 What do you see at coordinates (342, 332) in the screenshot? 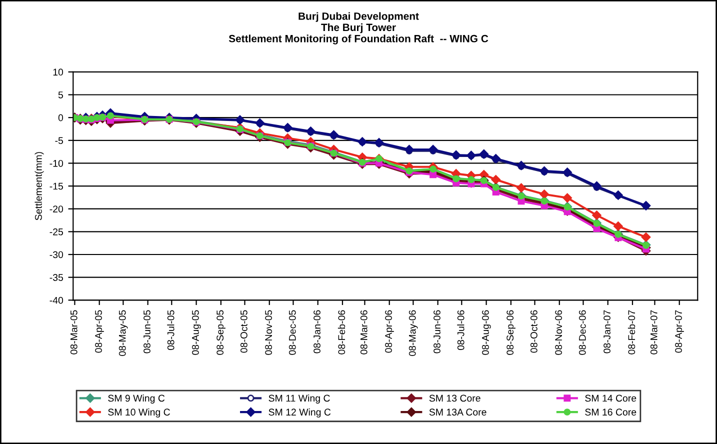
I see `x-tick-label: 08-Feb-06` at bounding box center [342, 332].